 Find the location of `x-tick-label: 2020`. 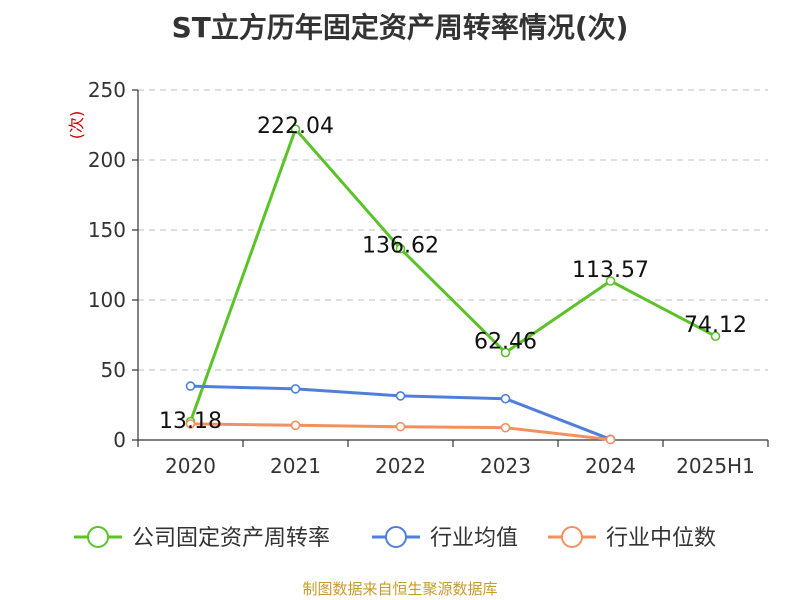

x-tick-label: 2020 is located at coordinates (190, 466).